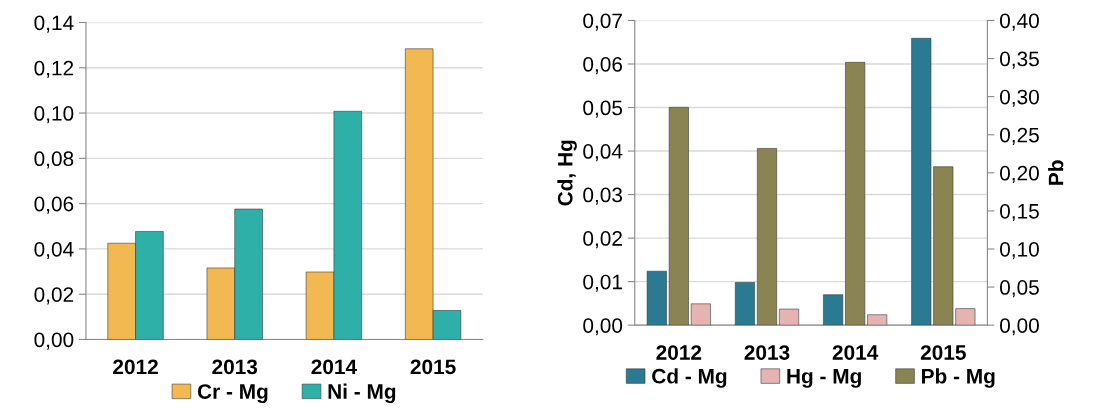  I want to click on y-tick-label: 0,03, so click(603, 196).